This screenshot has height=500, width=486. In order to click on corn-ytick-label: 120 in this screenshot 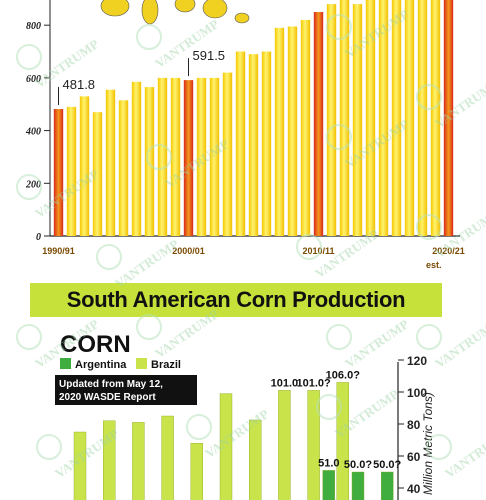, I will do `click(417, 361)`.